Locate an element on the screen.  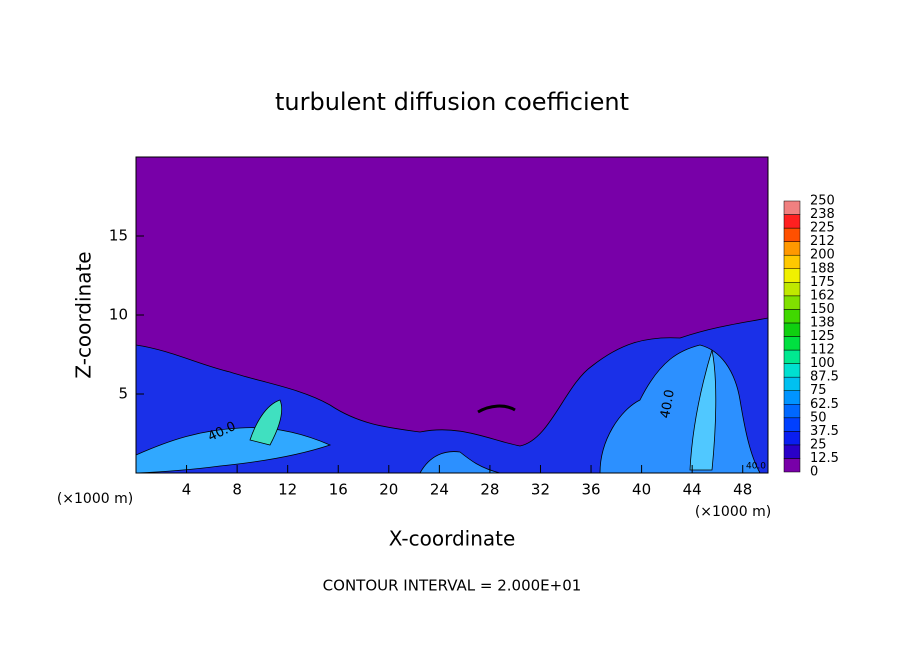
colorbar-label: 212 is located at coordinates (822, 241).